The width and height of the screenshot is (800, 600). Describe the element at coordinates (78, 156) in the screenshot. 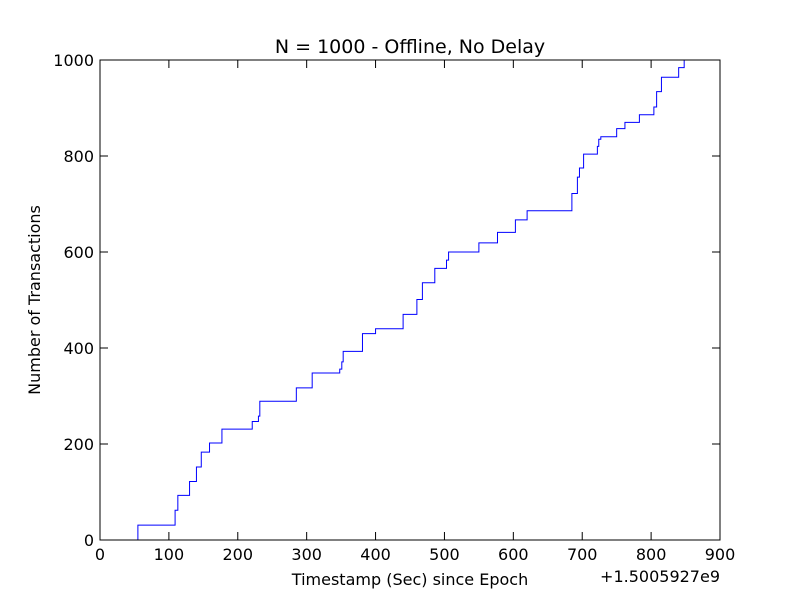

I see `y-tick-label: 800` at that location.